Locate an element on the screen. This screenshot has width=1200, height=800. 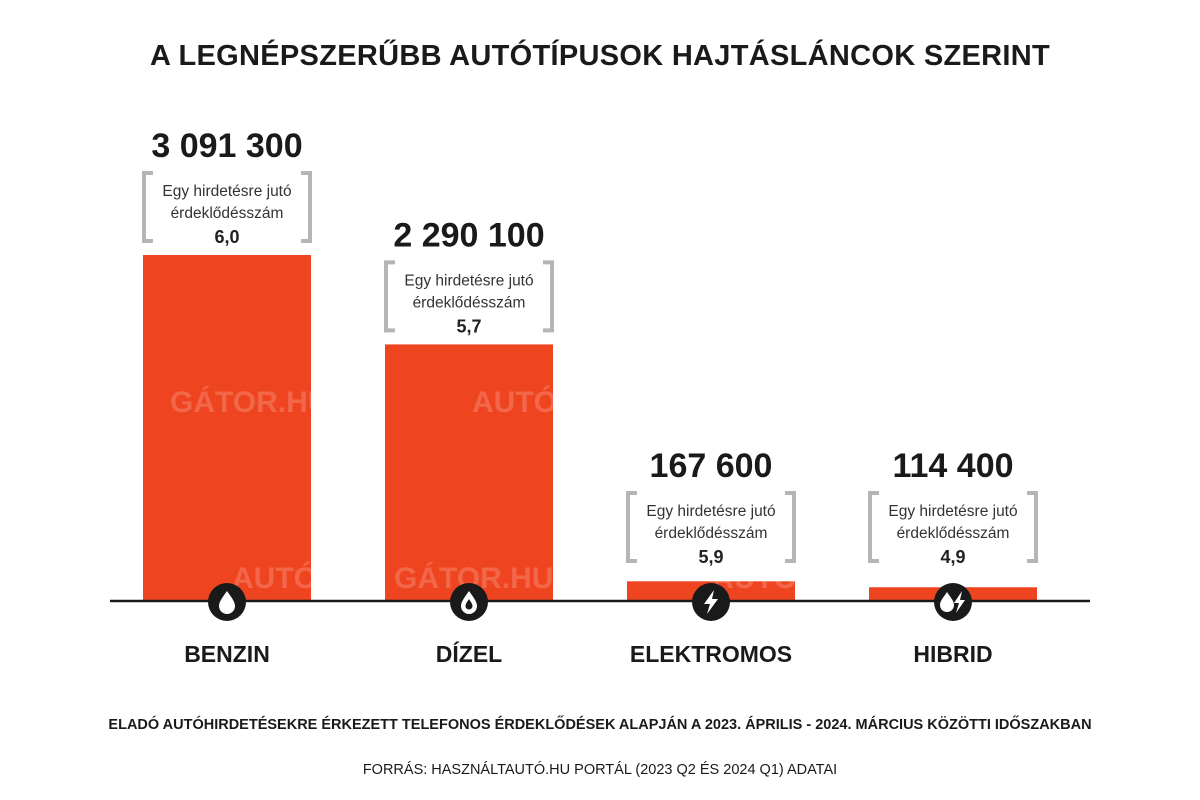
bar-dízel is located at coordinates (469, 472).